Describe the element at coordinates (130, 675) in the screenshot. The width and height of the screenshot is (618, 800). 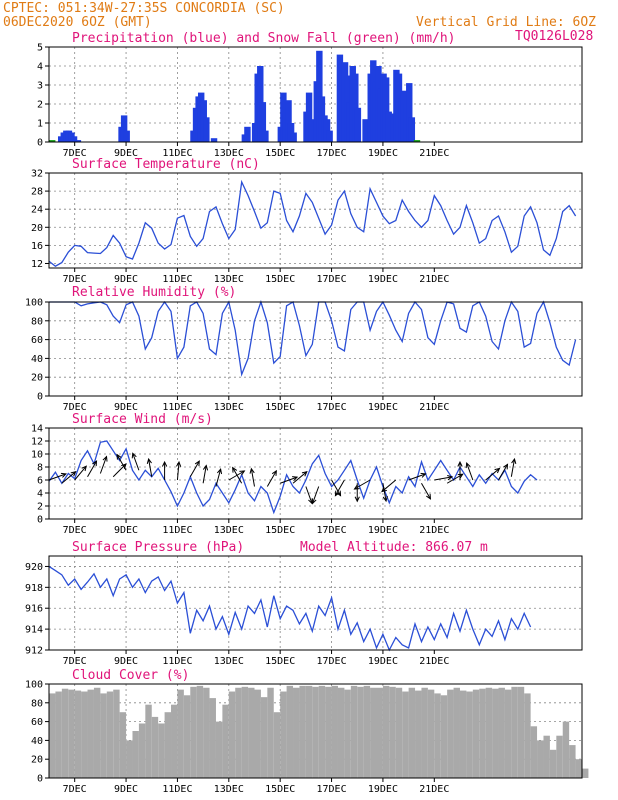
I see `panel-title: Cloud Cover (%)` at that location.